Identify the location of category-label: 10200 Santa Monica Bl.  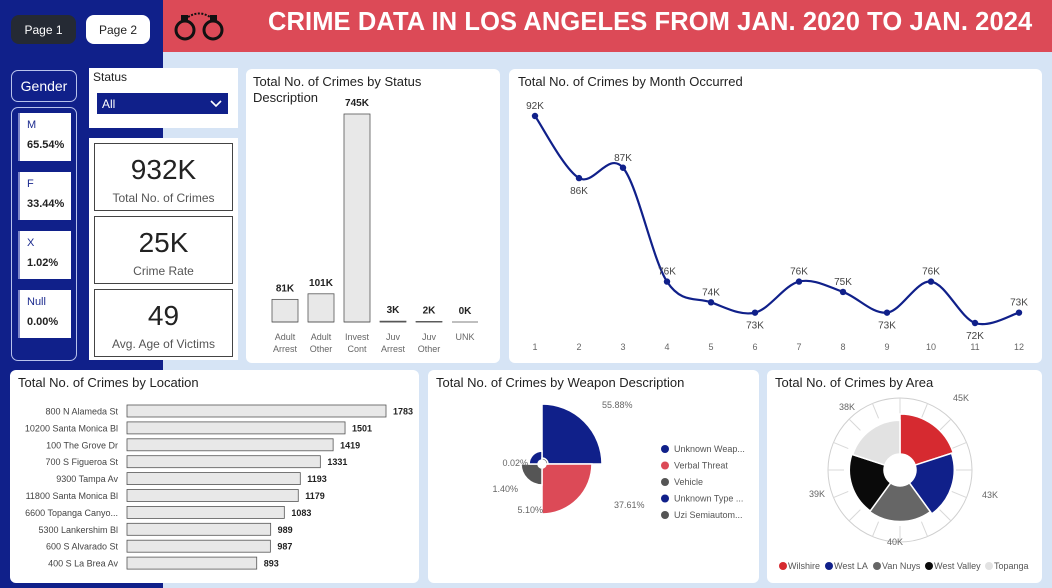
(71, 428).